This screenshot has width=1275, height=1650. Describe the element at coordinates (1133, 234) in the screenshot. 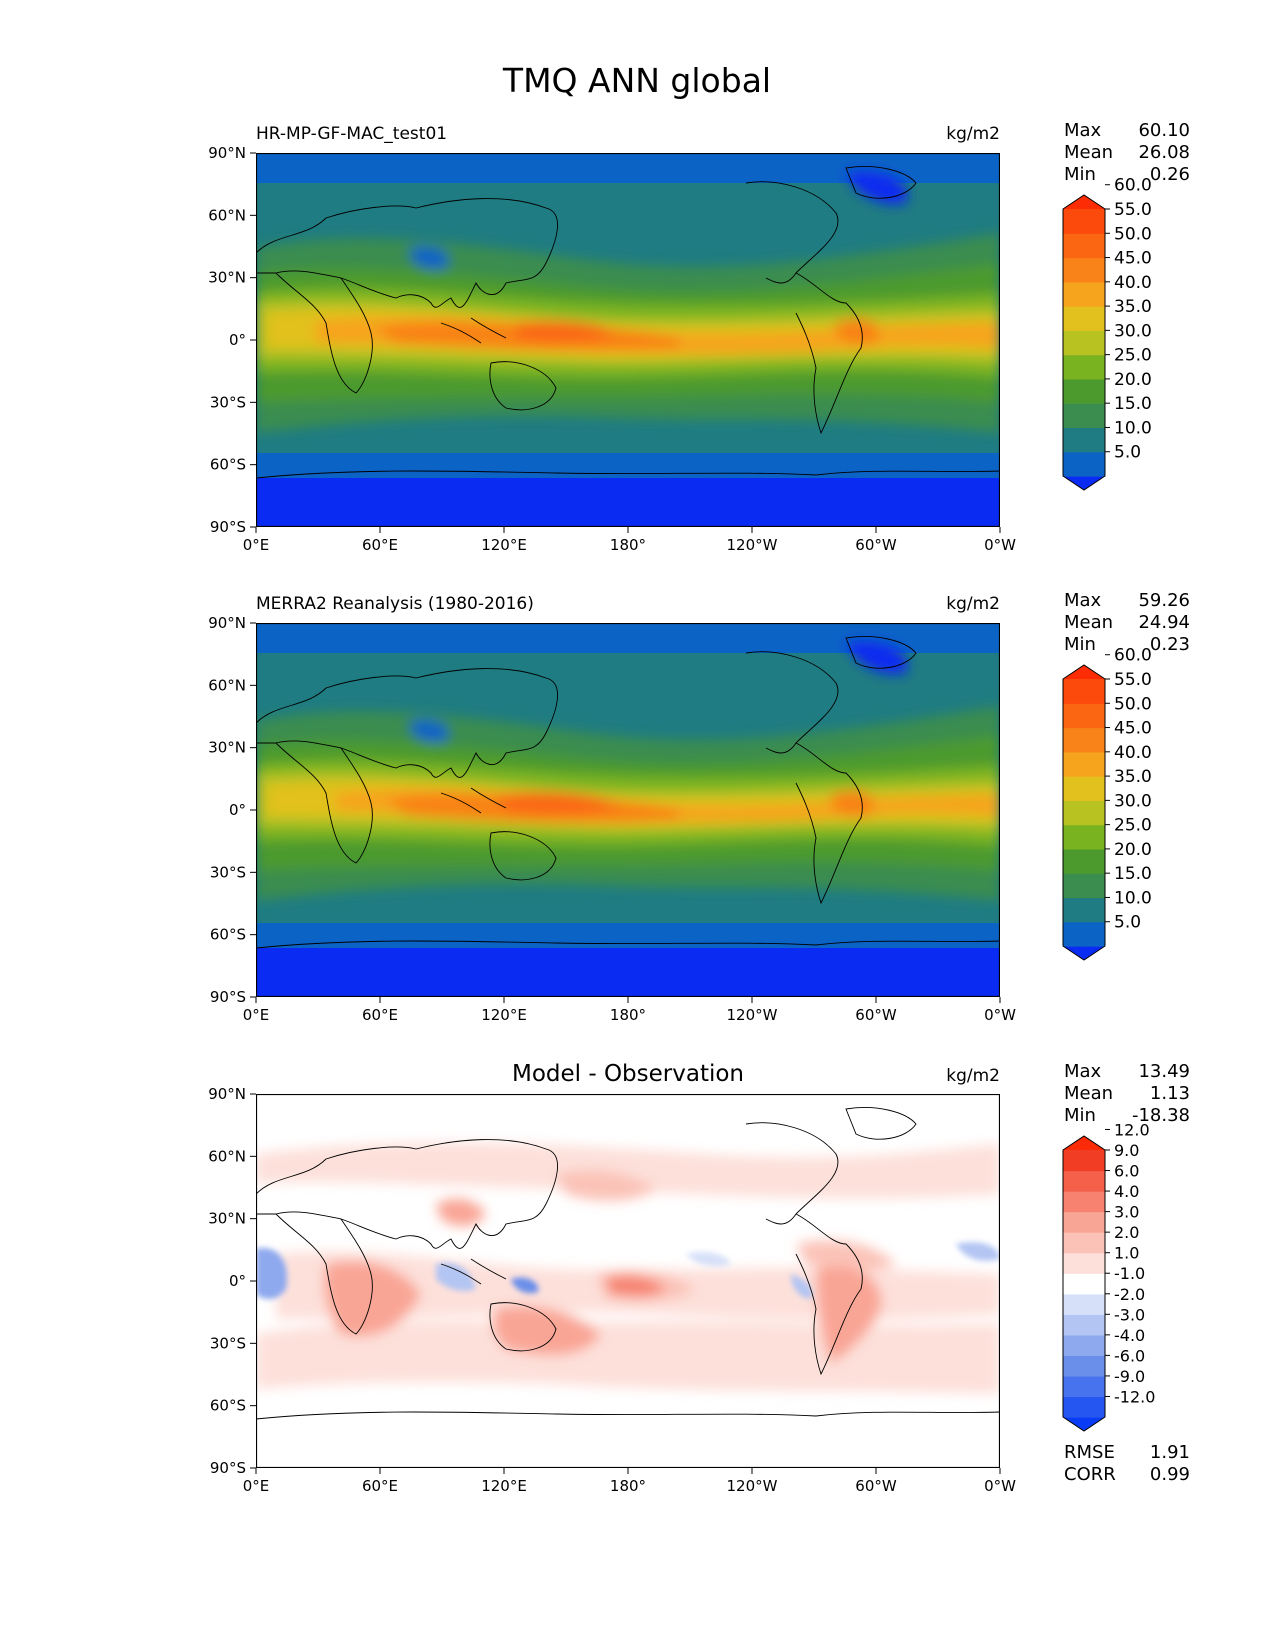

I see `colorbar-tick-label: 50.0` at that location.